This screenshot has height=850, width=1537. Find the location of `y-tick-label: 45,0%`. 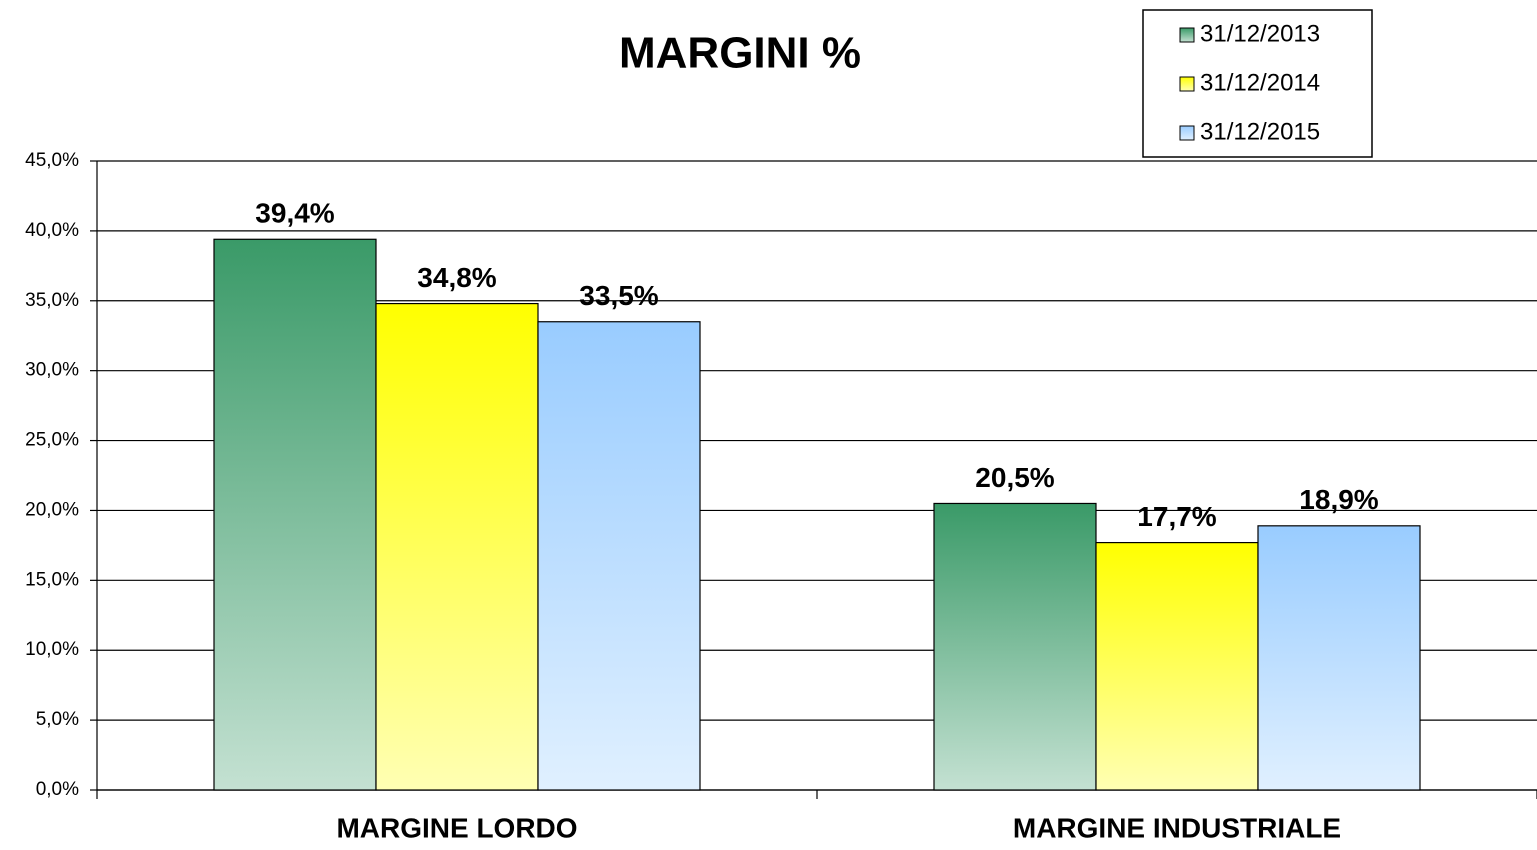

y-tick-label: 45,0% is located at coordinates (52, 160).